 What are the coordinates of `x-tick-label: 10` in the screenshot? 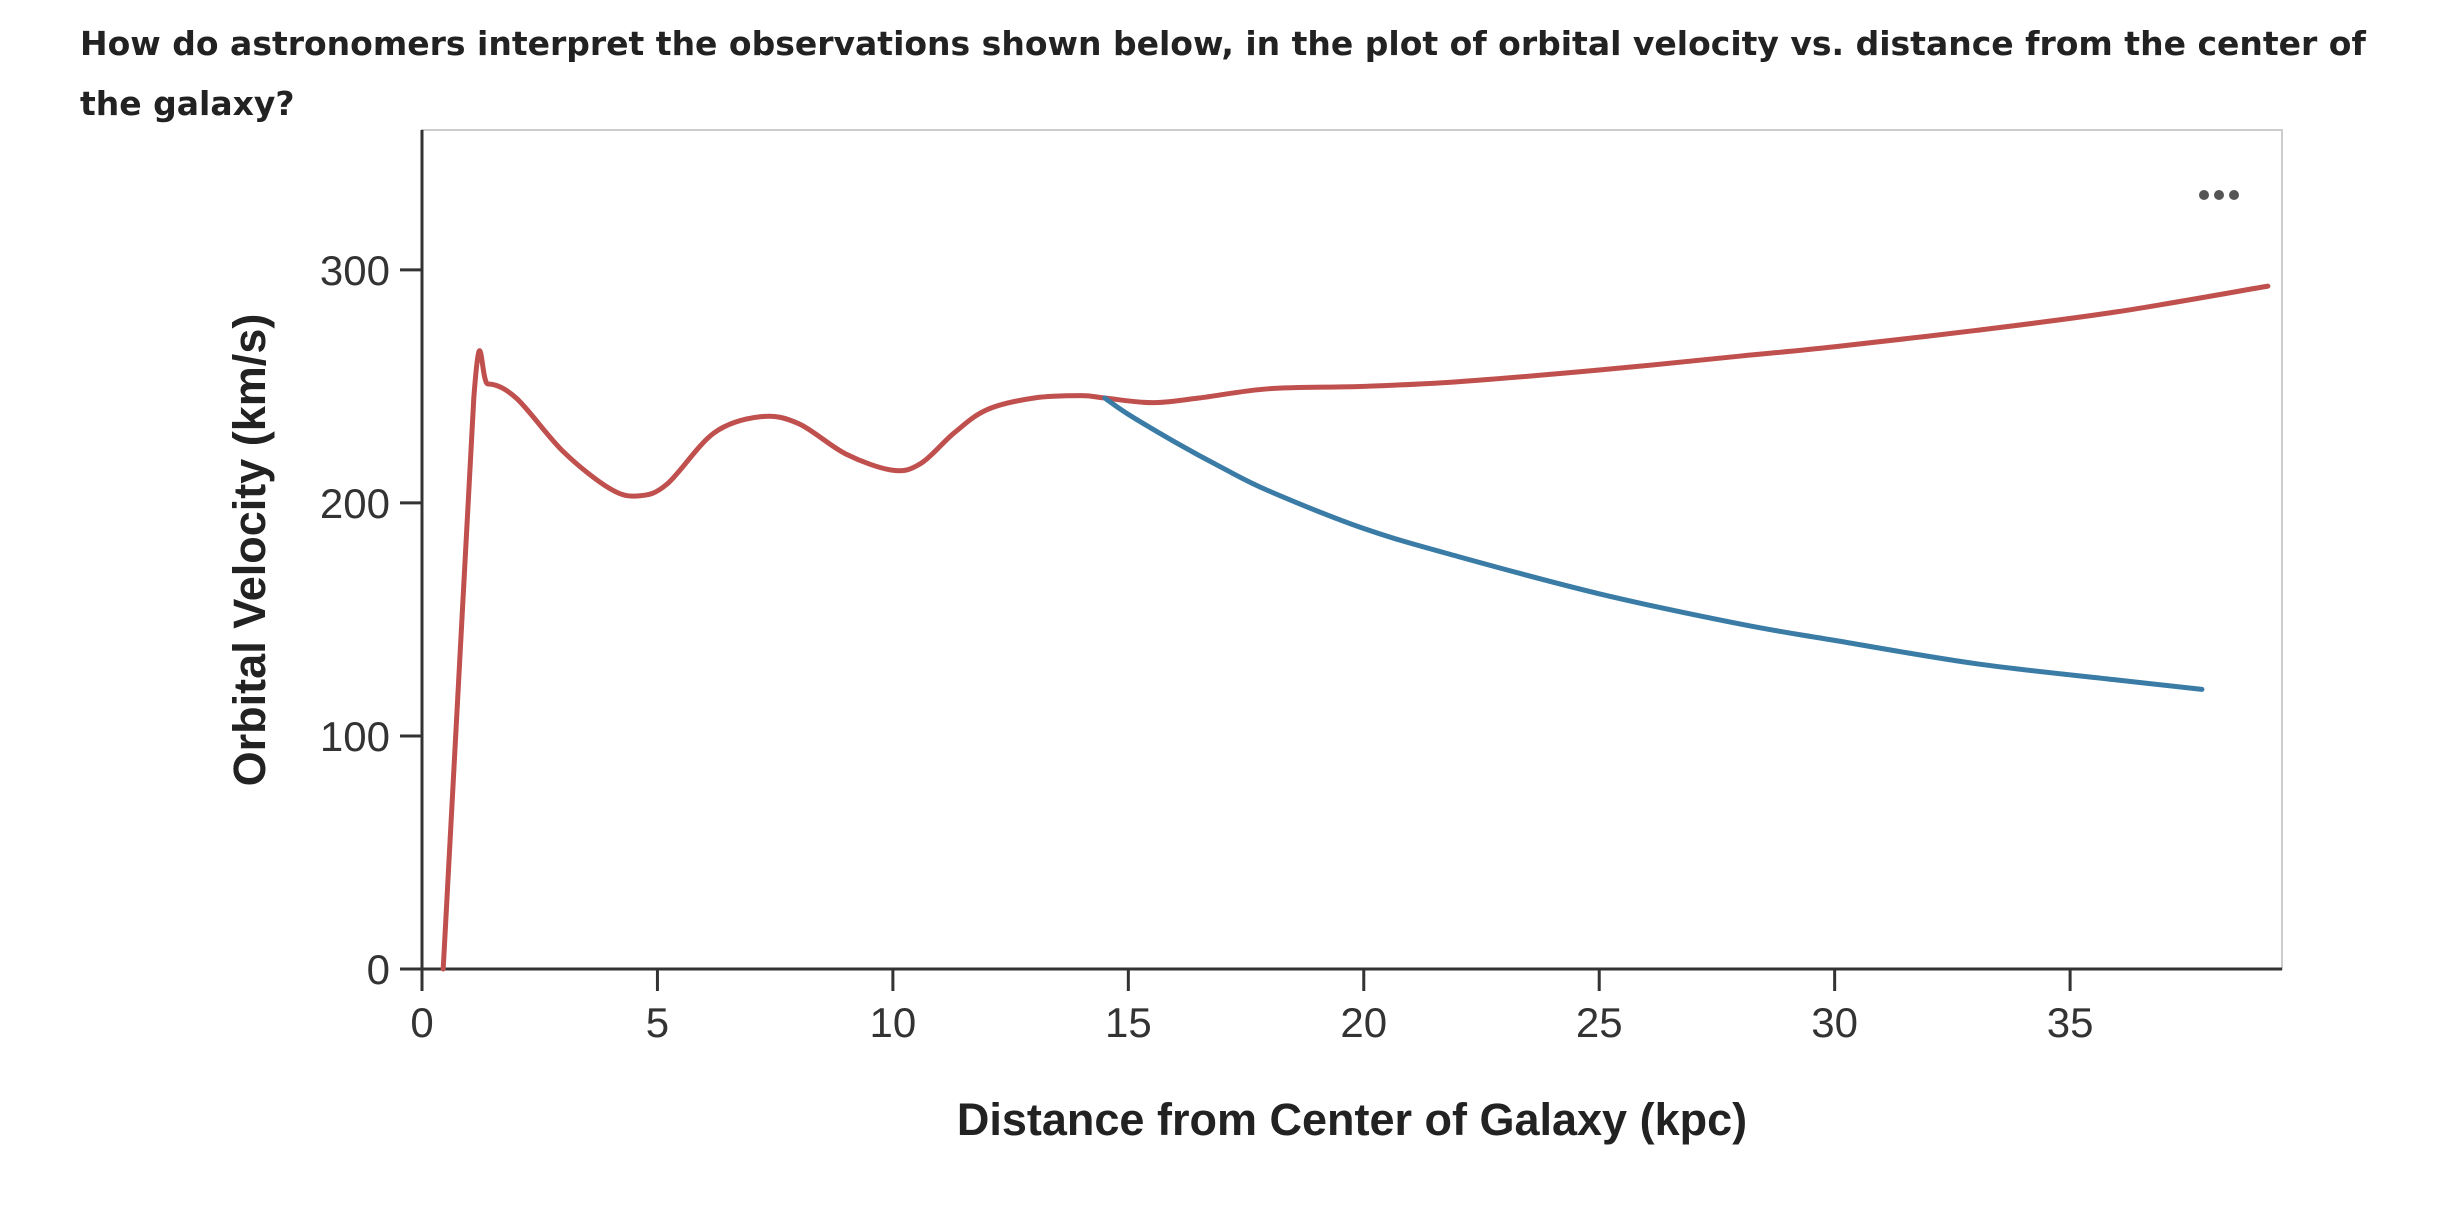 It's located at (893, 1022).